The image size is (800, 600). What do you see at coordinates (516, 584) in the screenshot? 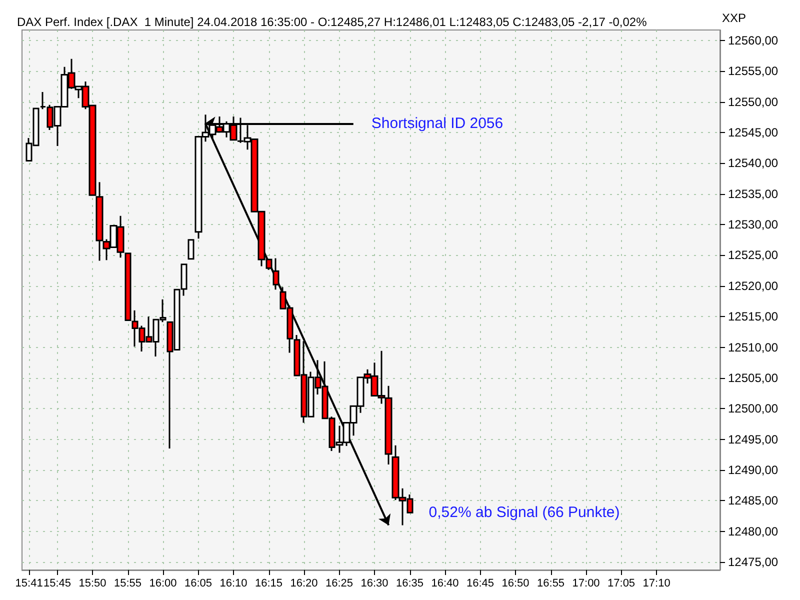
I see `x-tick-label: 16:50` at bounding box center [516, 584].